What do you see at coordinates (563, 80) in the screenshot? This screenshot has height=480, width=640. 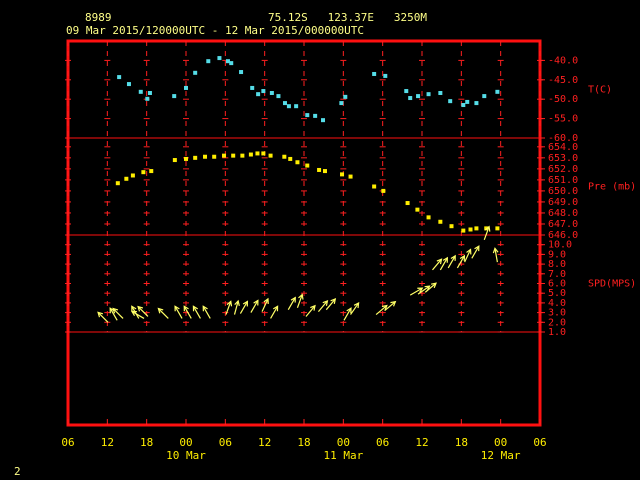 I see `y-tick-label: -45.0` at bounding box center [563, 80].